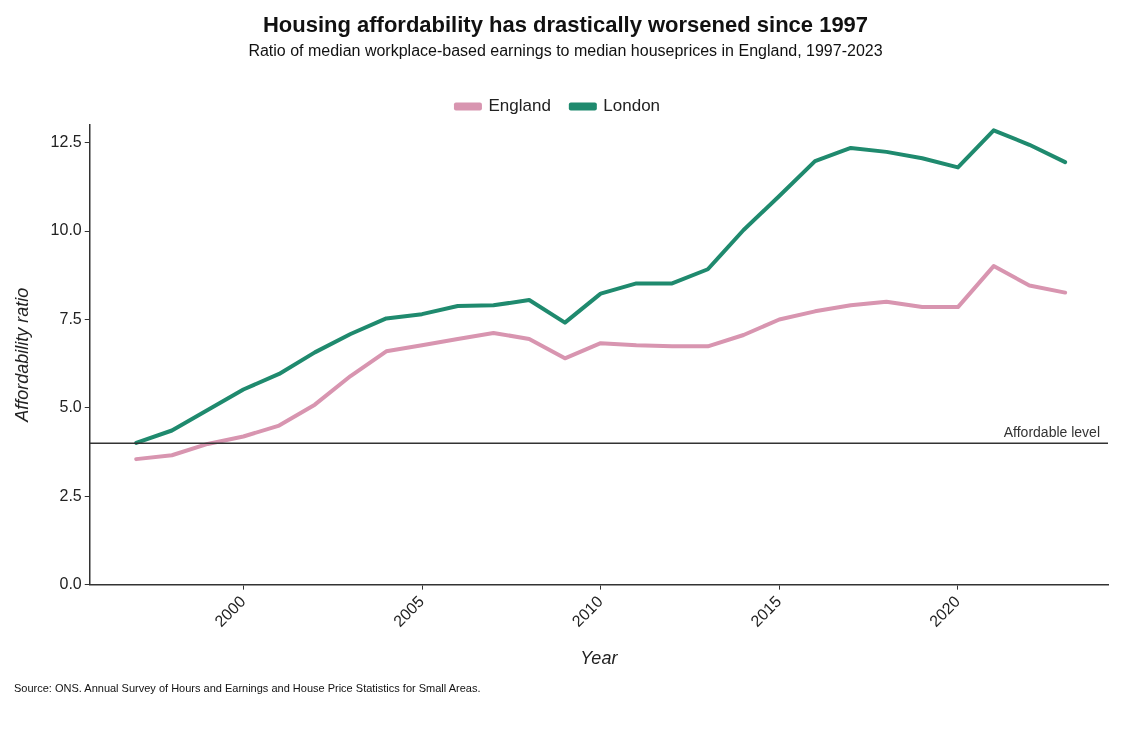 The width and height of the screenshot is (1131, 754). I want to click on source-note: Source: ONS. Annual Survey of Hours and Earnings and House Price Statistics for Small Areas., so click(248, 688).